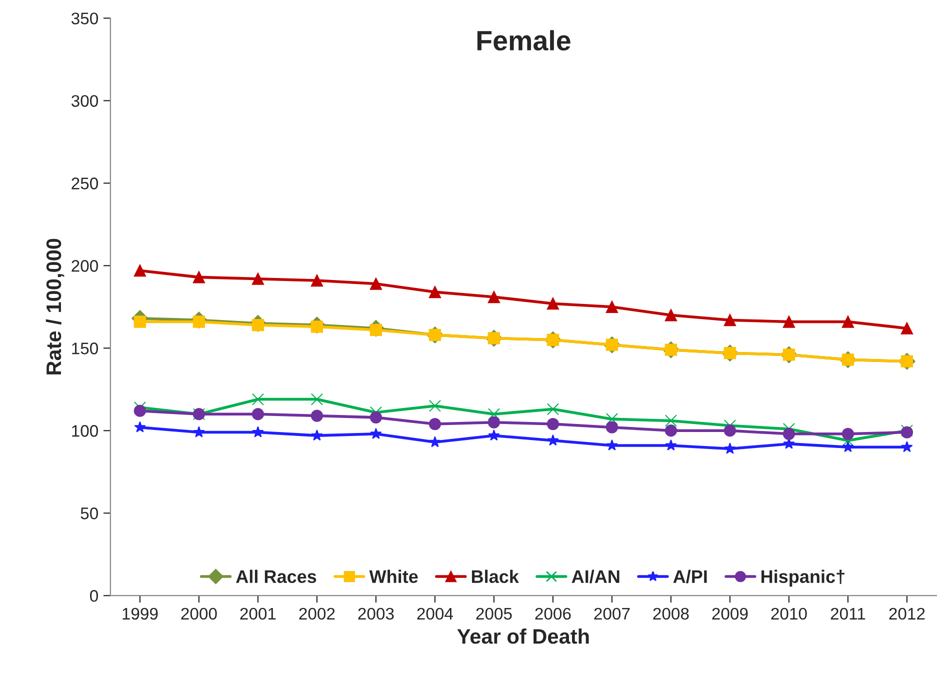 The height and width of the screenshot is (673, 944). Describe the element at coordinates (393, 577) in the screenshot. I see `legend-label: White` at that location.